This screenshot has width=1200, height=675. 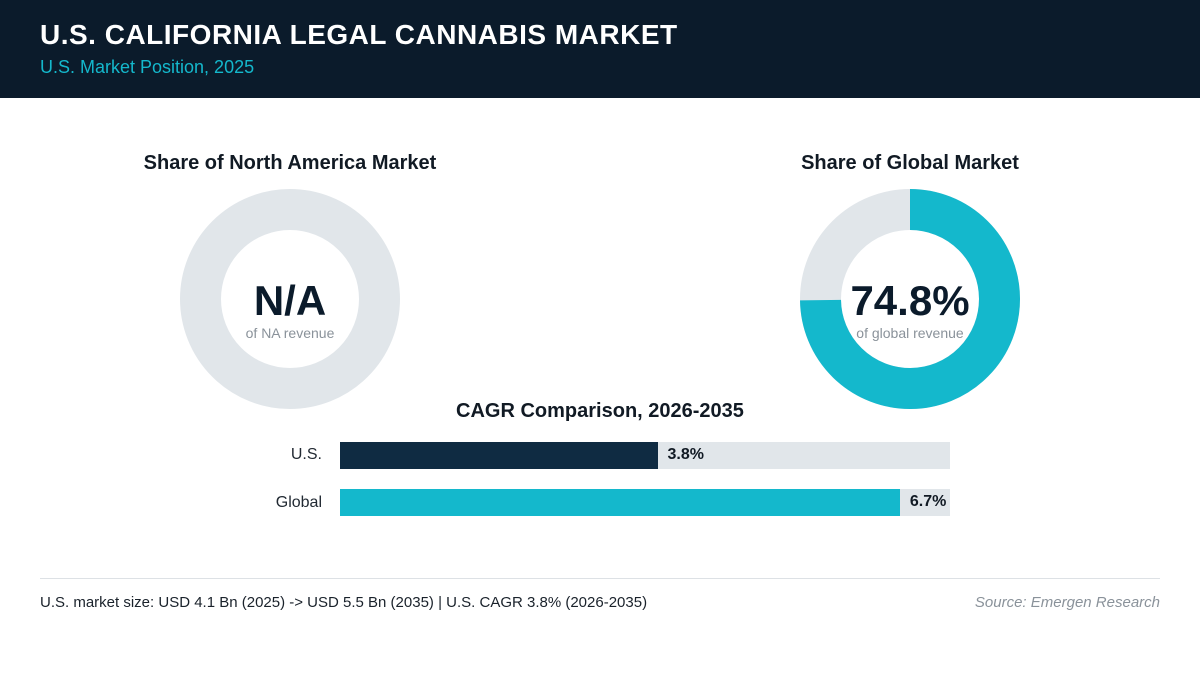 What do you see at coordinates (600, 578) in the screenshot?
I see `footer-divider` at bounding box center [600, 578].